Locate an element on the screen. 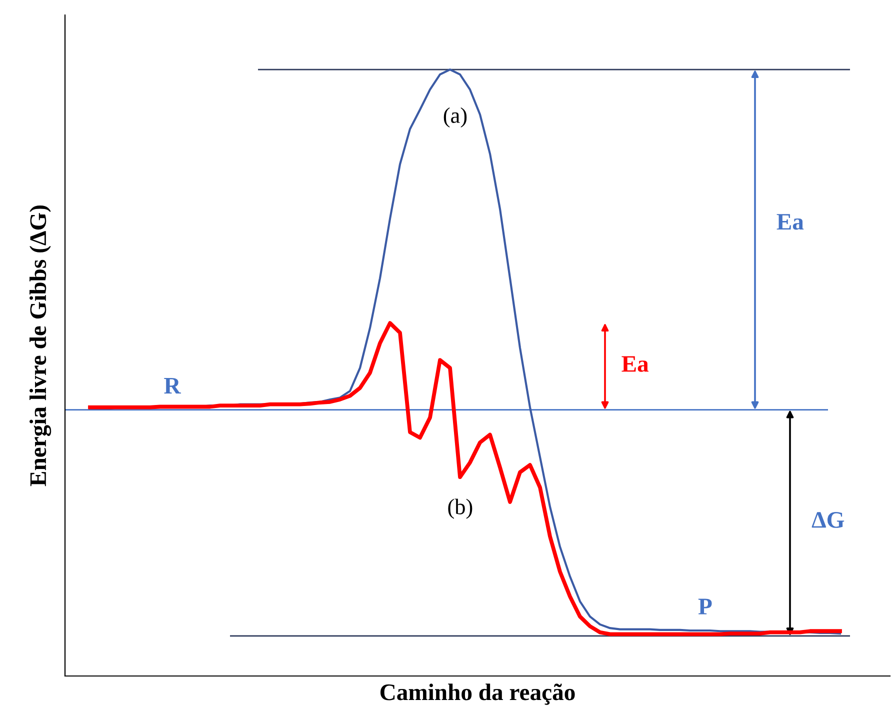  series-label: (a) is located at coordinates (455, 117).